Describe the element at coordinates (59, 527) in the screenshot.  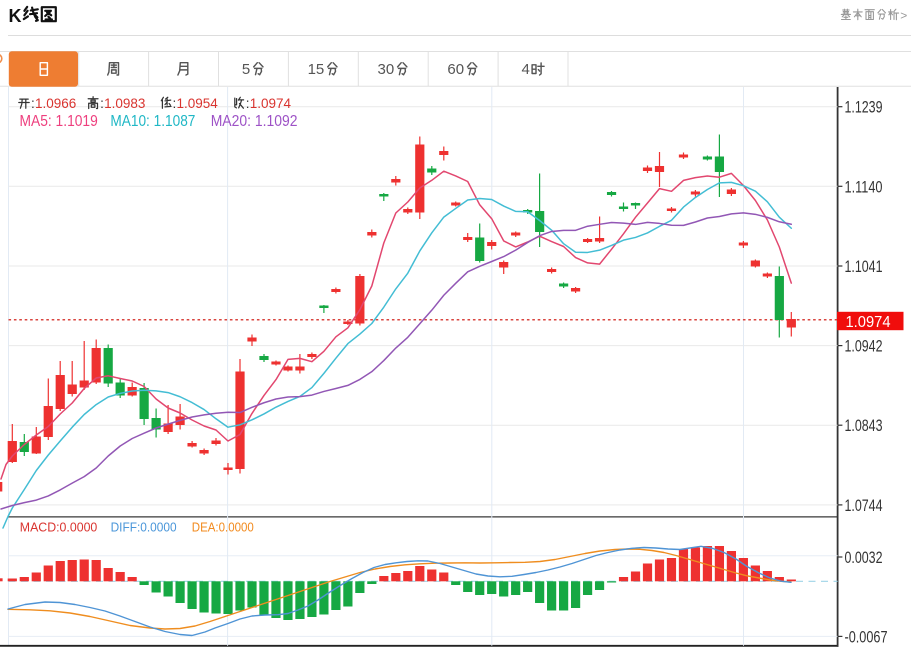
I see `svg-text: MACD:0.0000` at that location.